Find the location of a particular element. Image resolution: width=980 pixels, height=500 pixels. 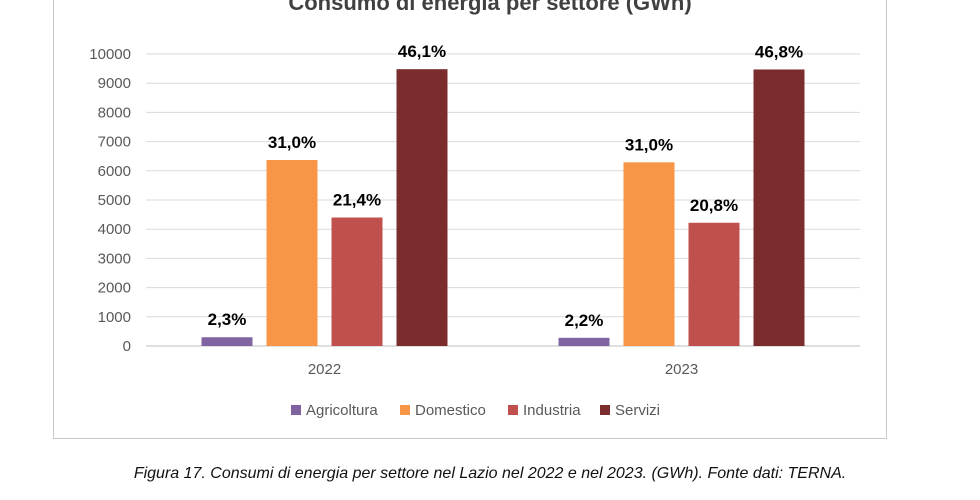

y-tick-label: 6000 is located at coordinates (114, 171).